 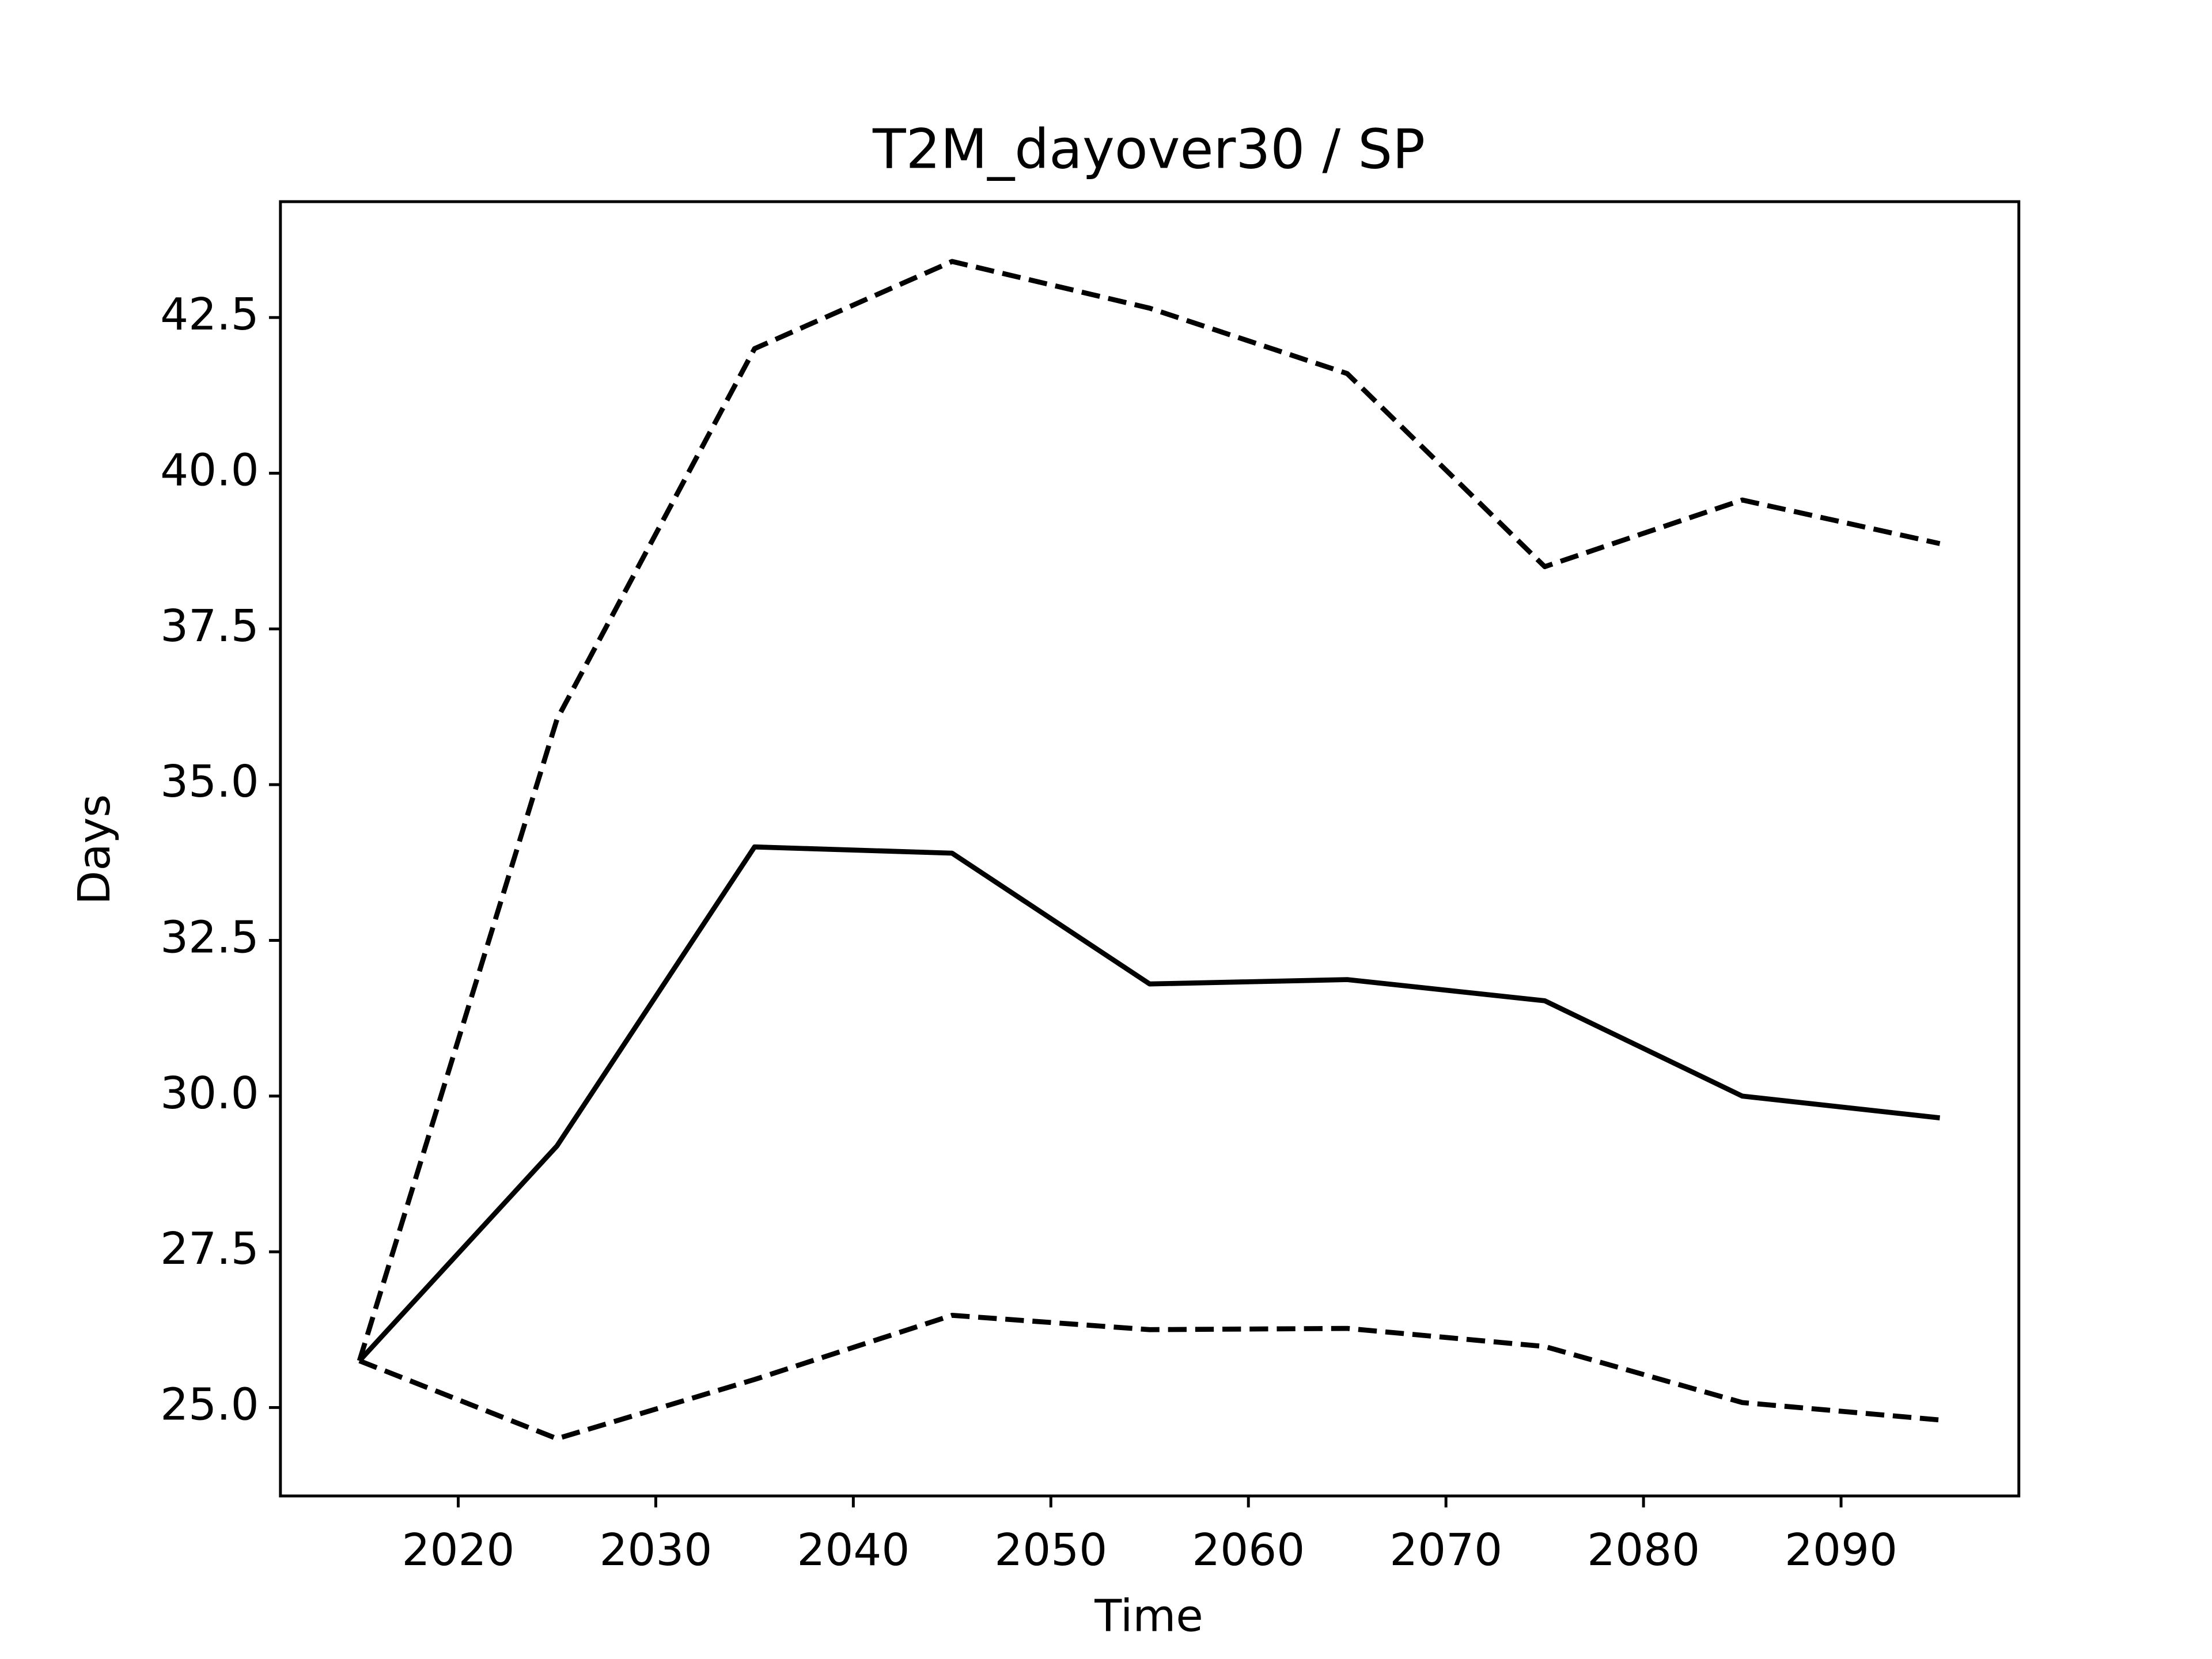 I want to click on line-series, so click(x=1149, y=1377).